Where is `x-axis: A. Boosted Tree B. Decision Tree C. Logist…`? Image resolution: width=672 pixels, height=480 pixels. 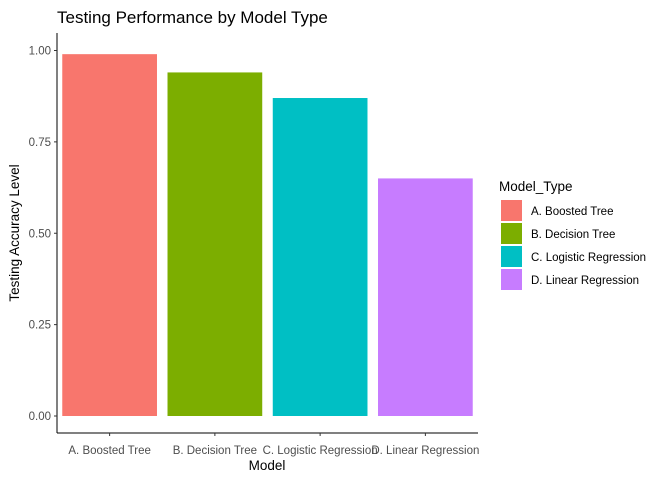
x-axis: A. Boosted Tree B. Decision Tree C. Logist… is located at coordinates (268, 444).